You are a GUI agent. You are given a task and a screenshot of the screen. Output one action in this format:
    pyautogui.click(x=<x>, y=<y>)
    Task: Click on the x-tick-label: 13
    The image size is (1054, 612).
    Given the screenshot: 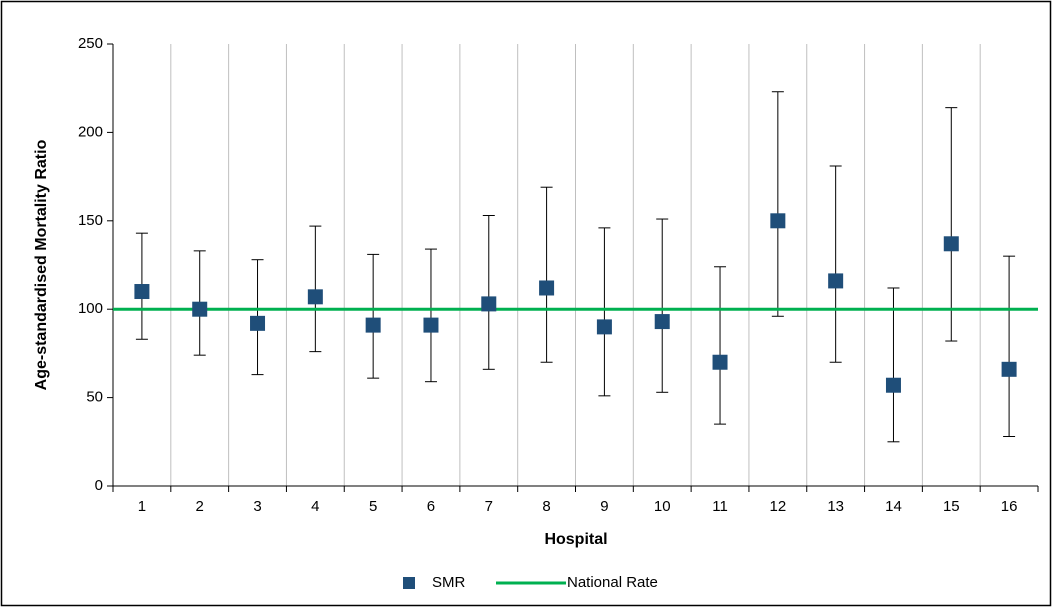 What is the action you would take?
    pyautogui.click(x=835, y=506)
    